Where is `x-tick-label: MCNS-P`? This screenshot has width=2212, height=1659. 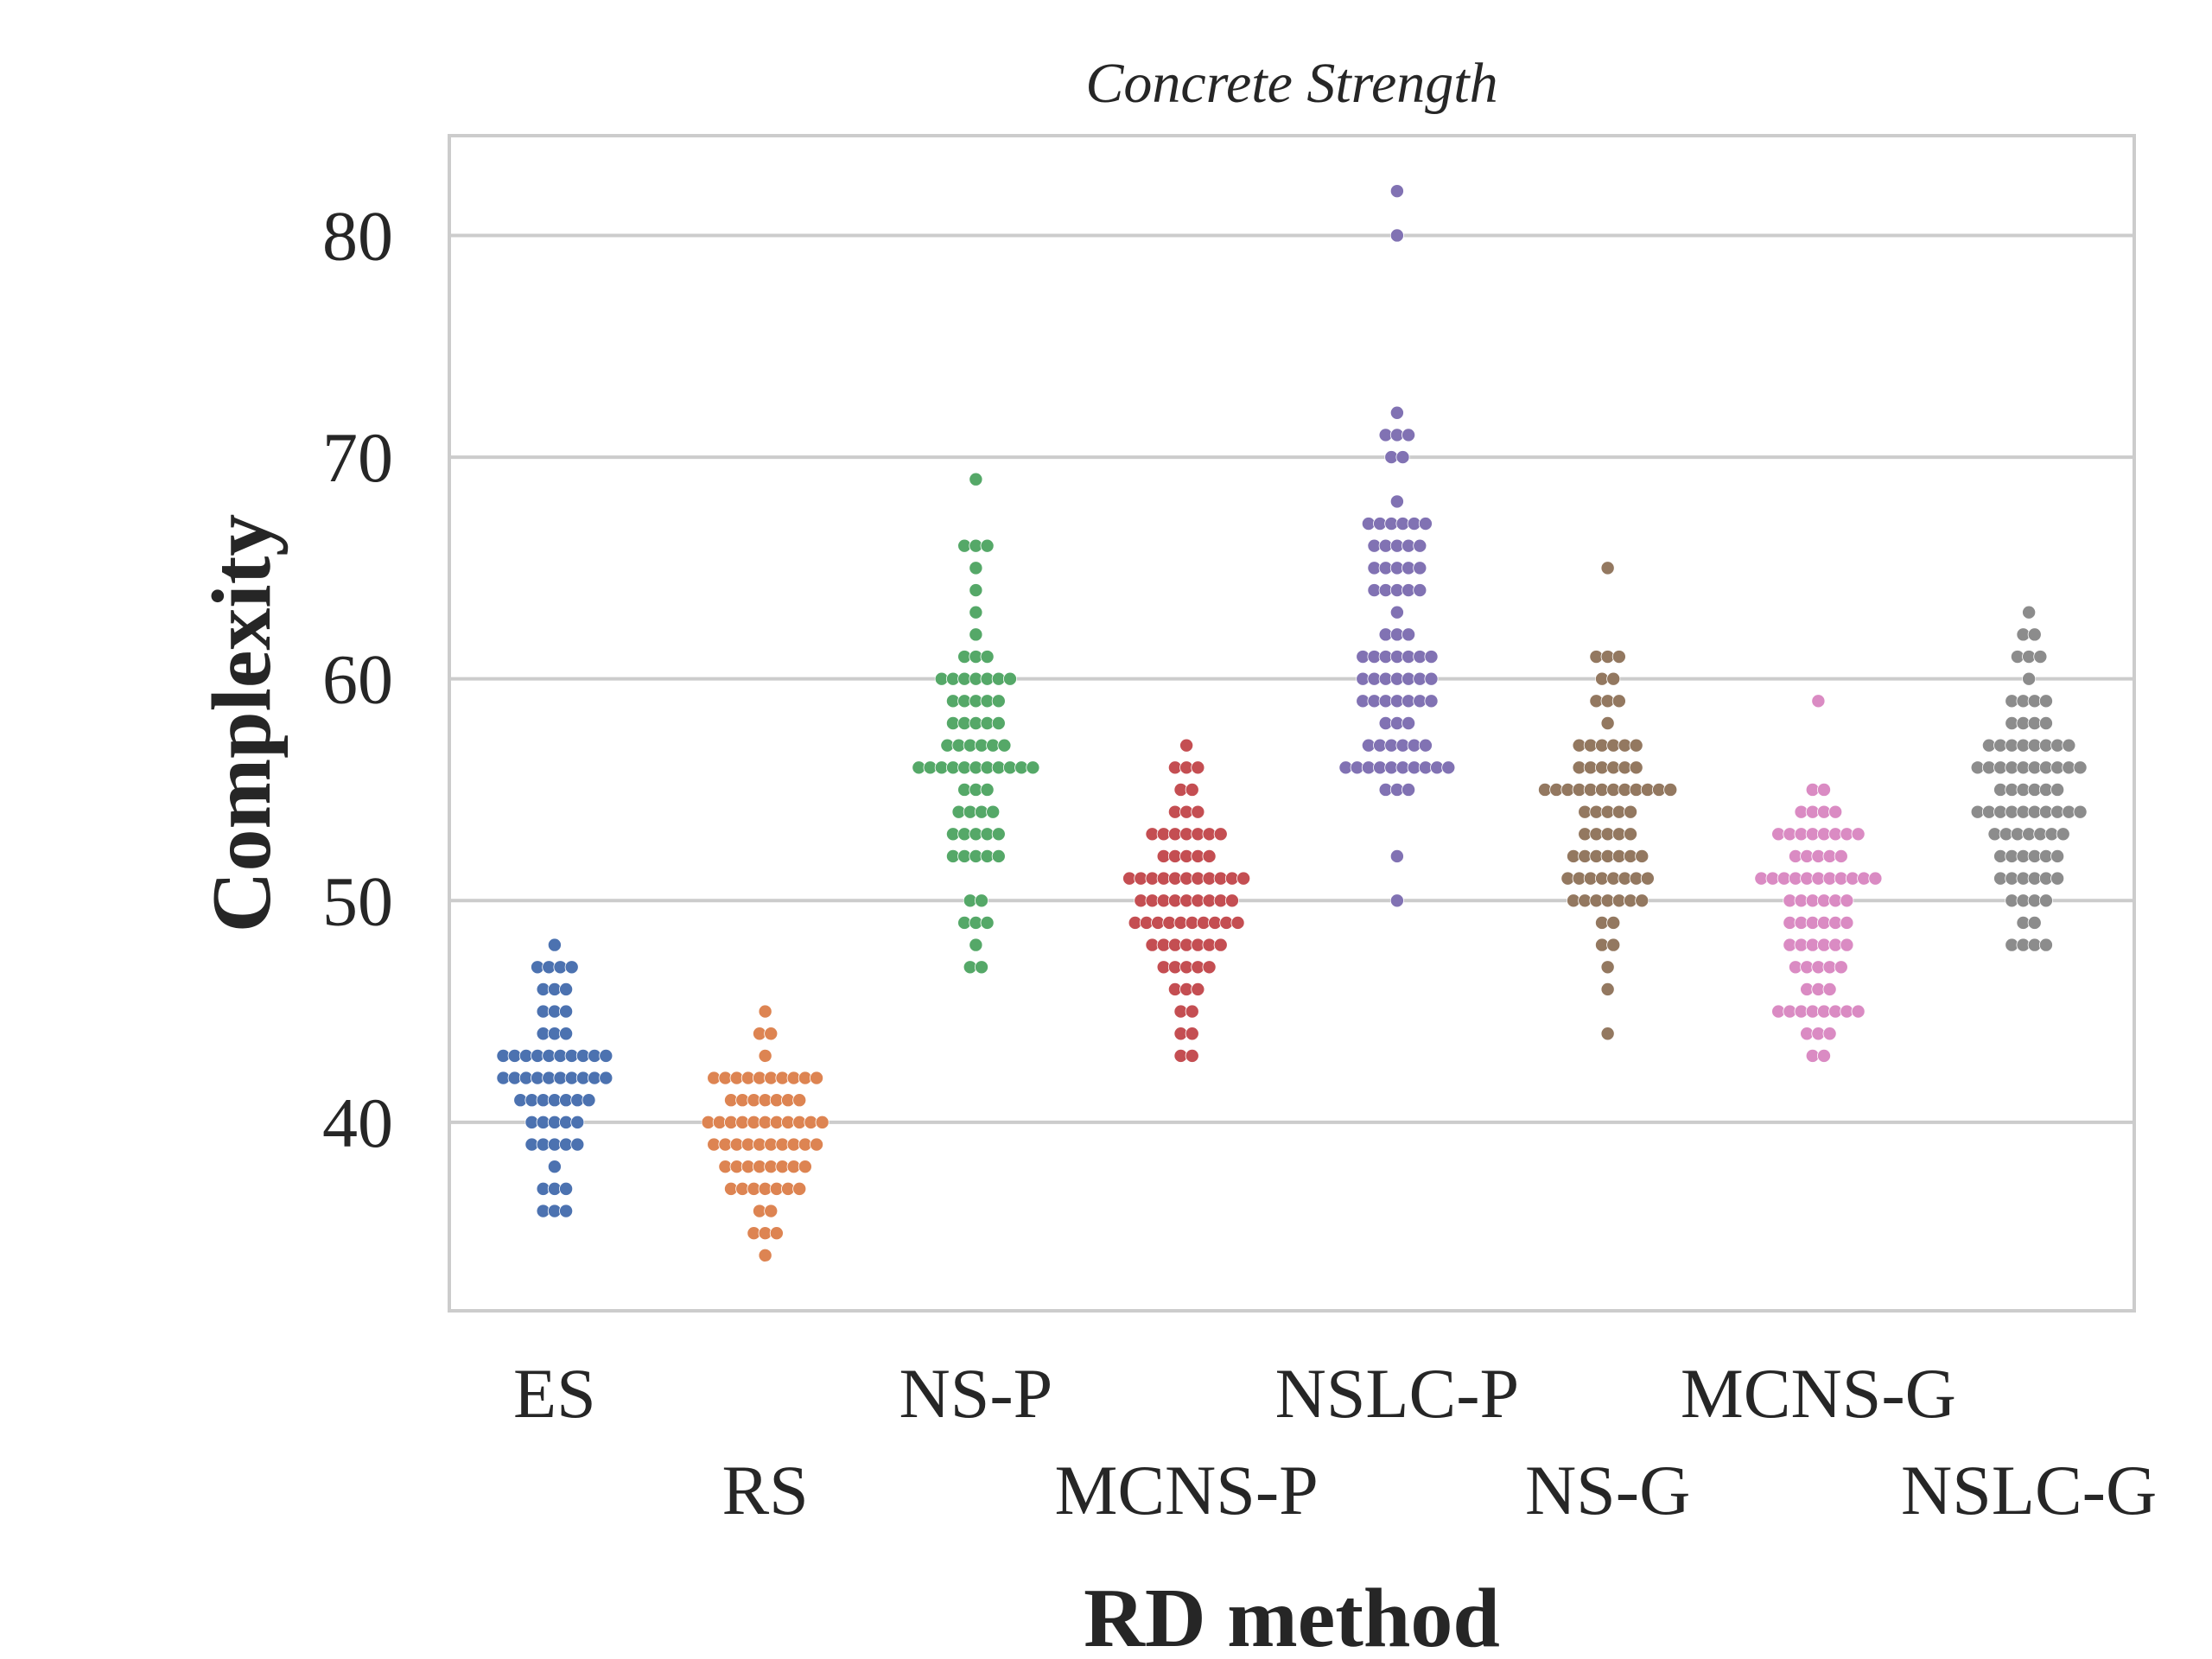 x-tick-label: MCNS-P is located at coordinates (1186, 1490).